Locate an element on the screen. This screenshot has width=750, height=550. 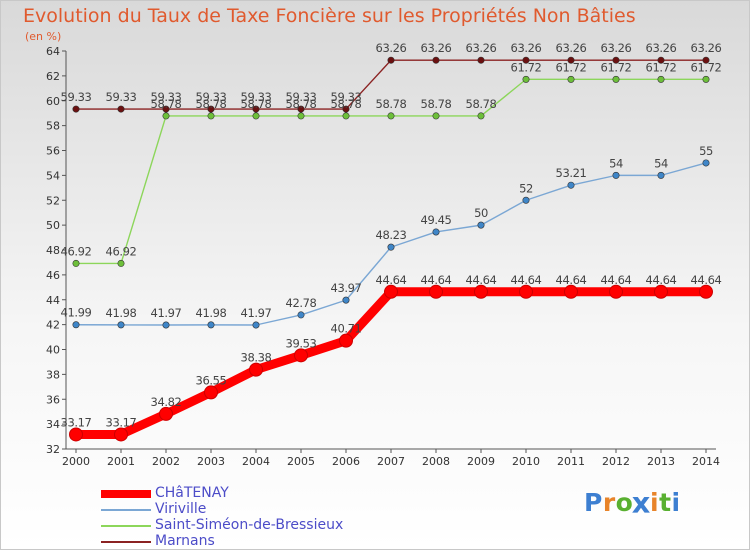
y-tick-label: 64 is located at coordinates (53, 51).